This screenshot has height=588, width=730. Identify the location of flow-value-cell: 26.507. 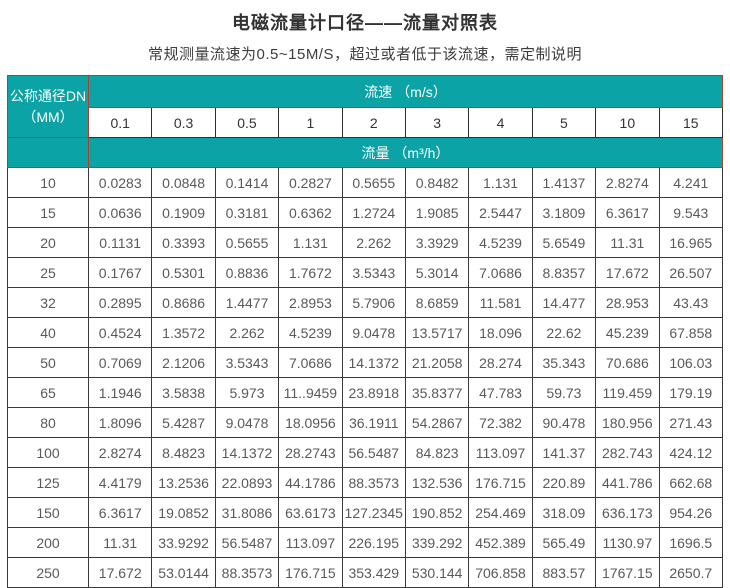
(691, 272).